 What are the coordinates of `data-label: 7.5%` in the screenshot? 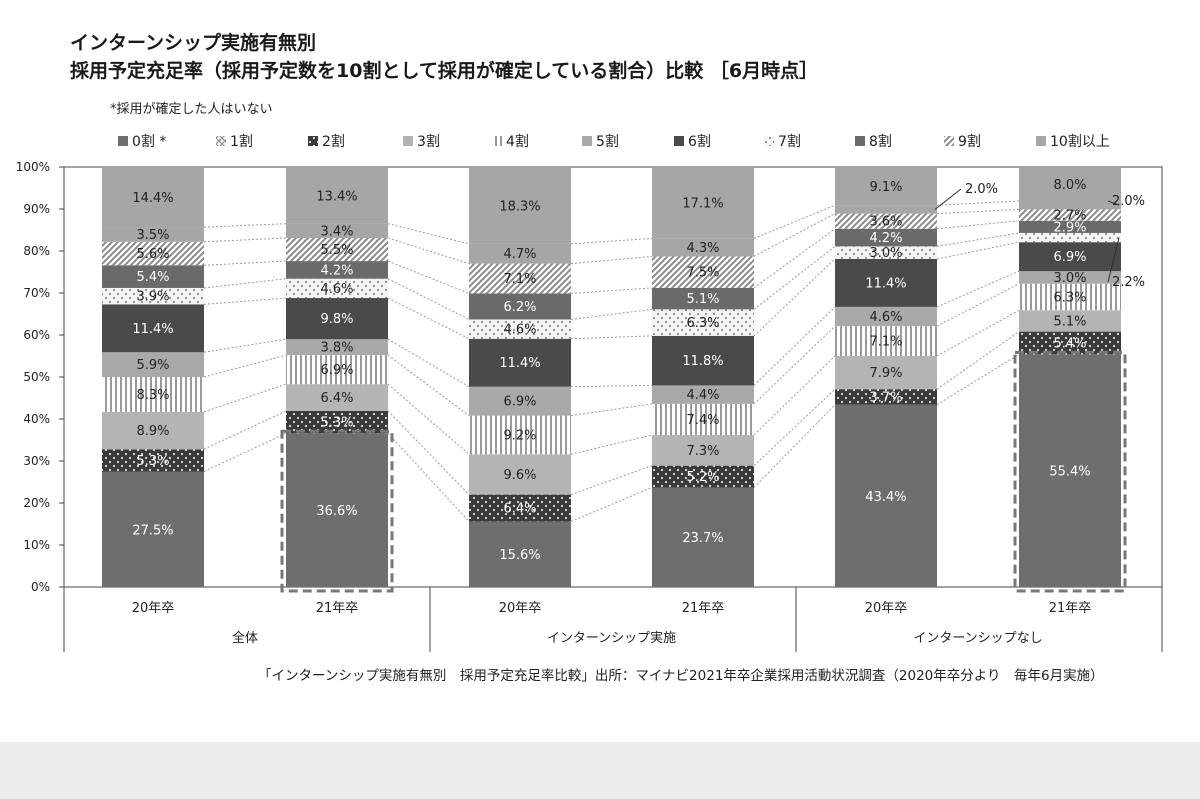 It's located at (702, 273).